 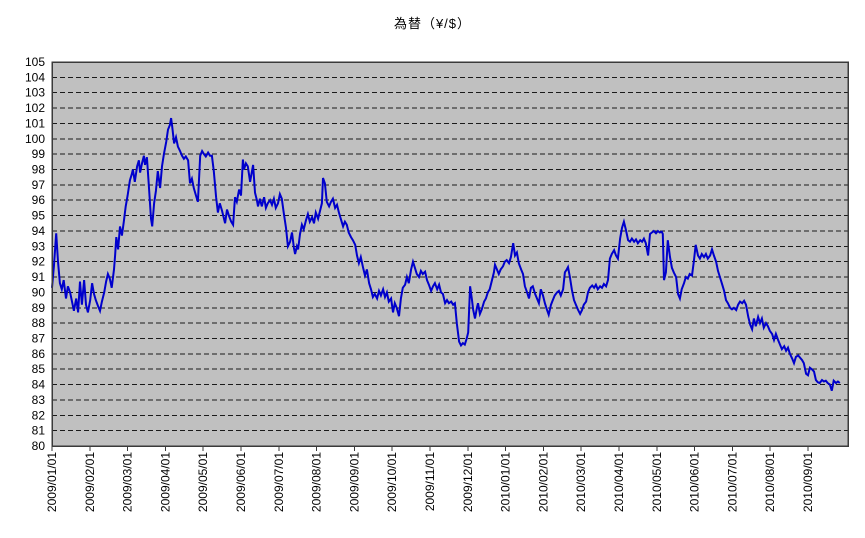 What do you see at coordinates (35, 62) in the screenshot?
I see `y-axis-tick-label: 105` at bounding box center [35, 62].